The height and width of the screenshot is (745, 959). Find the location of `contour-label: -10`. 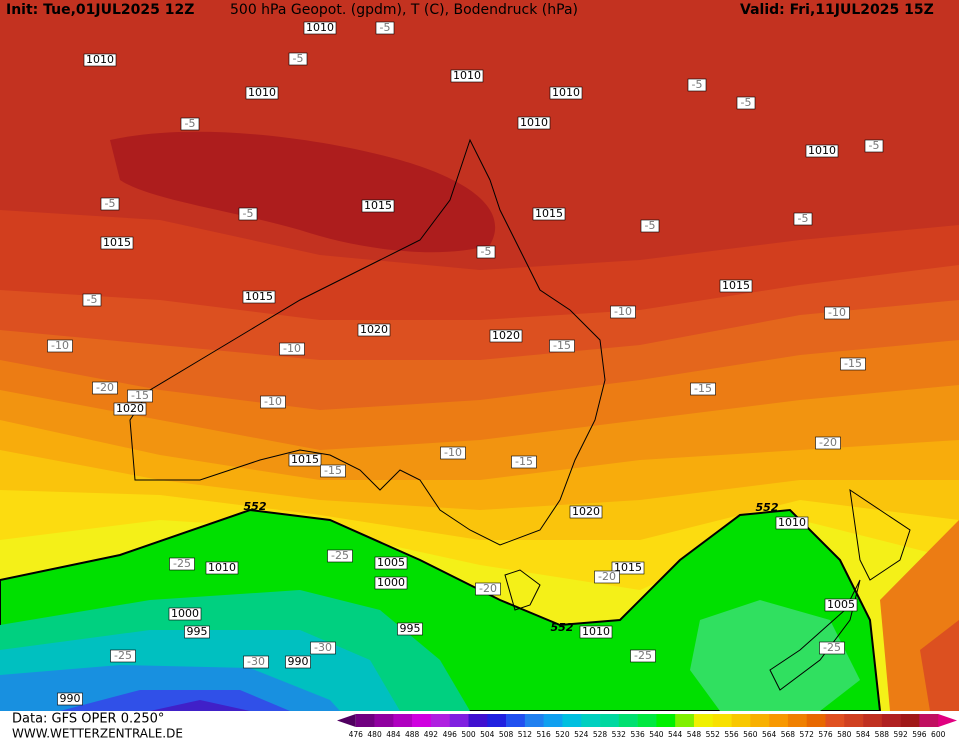

contour-label: -10 is located at coordinates (623, 312).